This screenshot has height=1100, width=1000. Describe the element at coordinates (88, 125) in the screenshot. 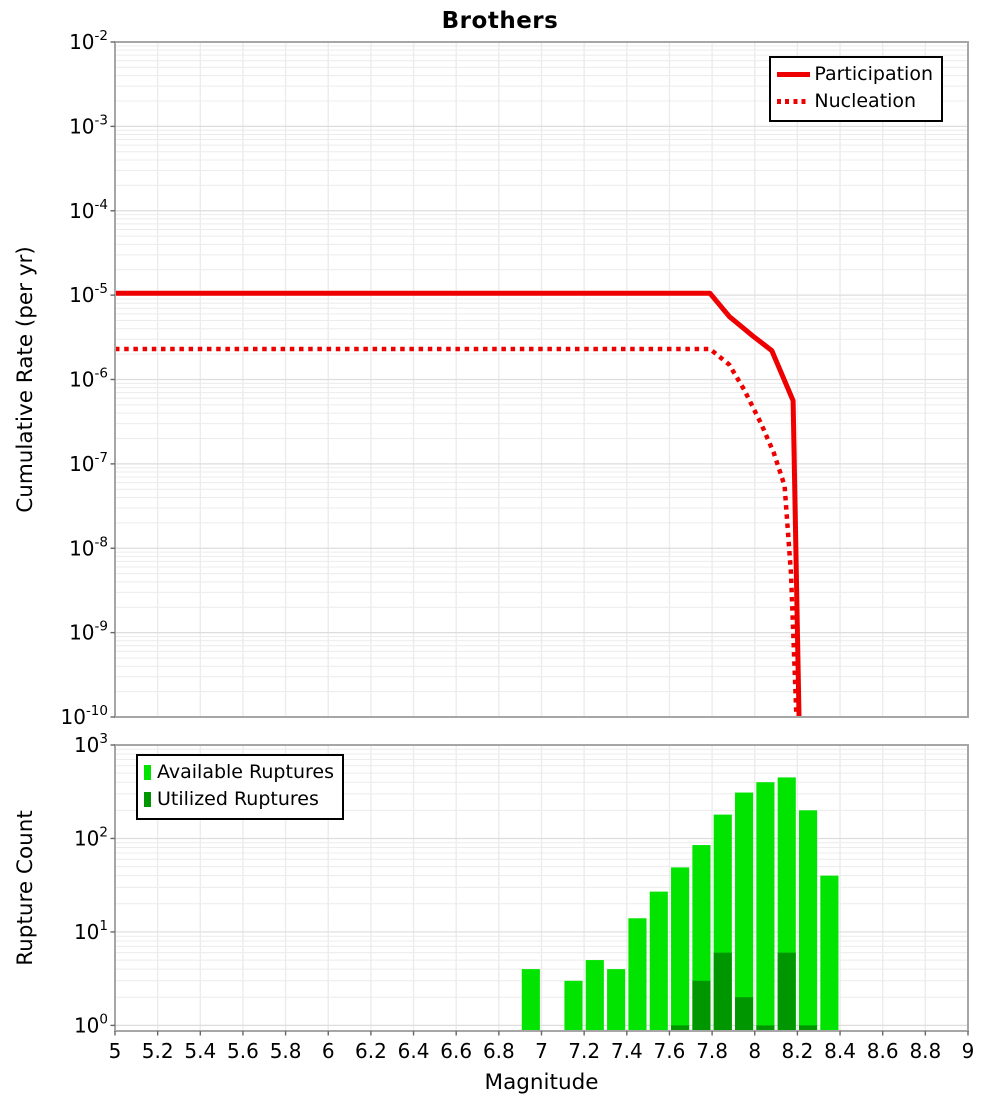

I see `y-tick-label: 10⁻³` at that location.